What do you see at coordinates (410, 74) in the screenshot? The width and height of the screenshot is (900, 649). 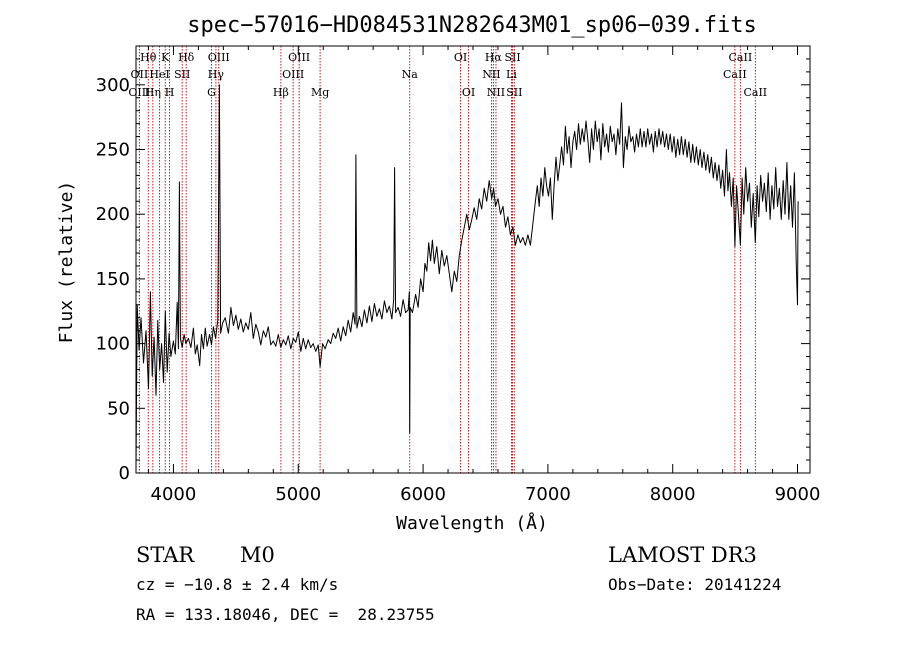 I see `spectral-line-label: Na` at bounding box center [410, 74].